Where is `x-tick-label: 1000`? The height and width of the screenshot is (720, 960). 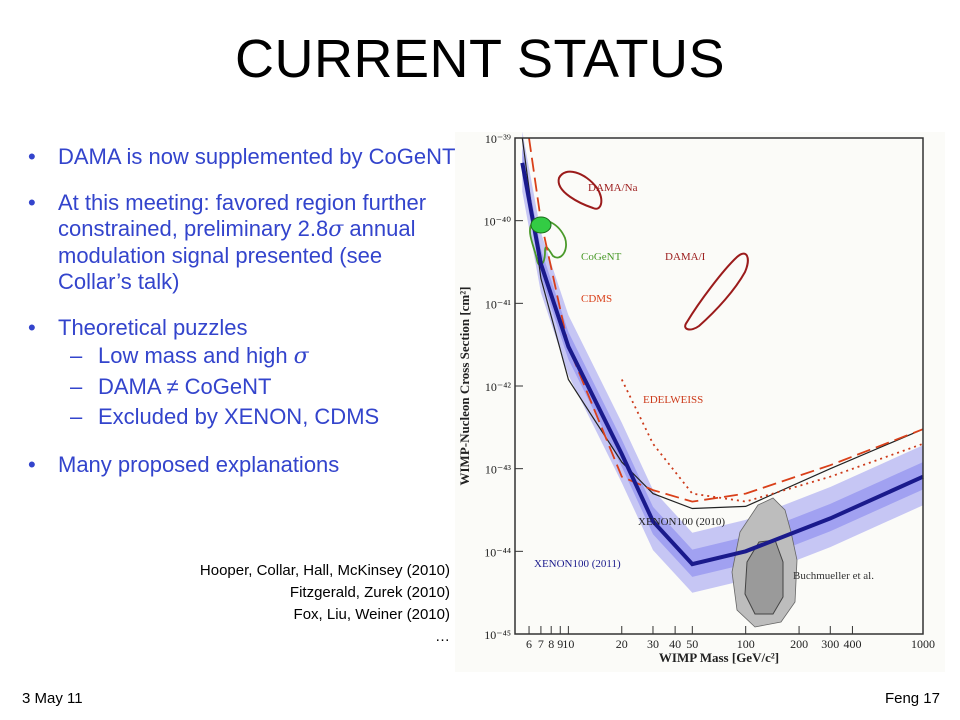
x-tick-label: 1000 is located at coordinates (923, 644).